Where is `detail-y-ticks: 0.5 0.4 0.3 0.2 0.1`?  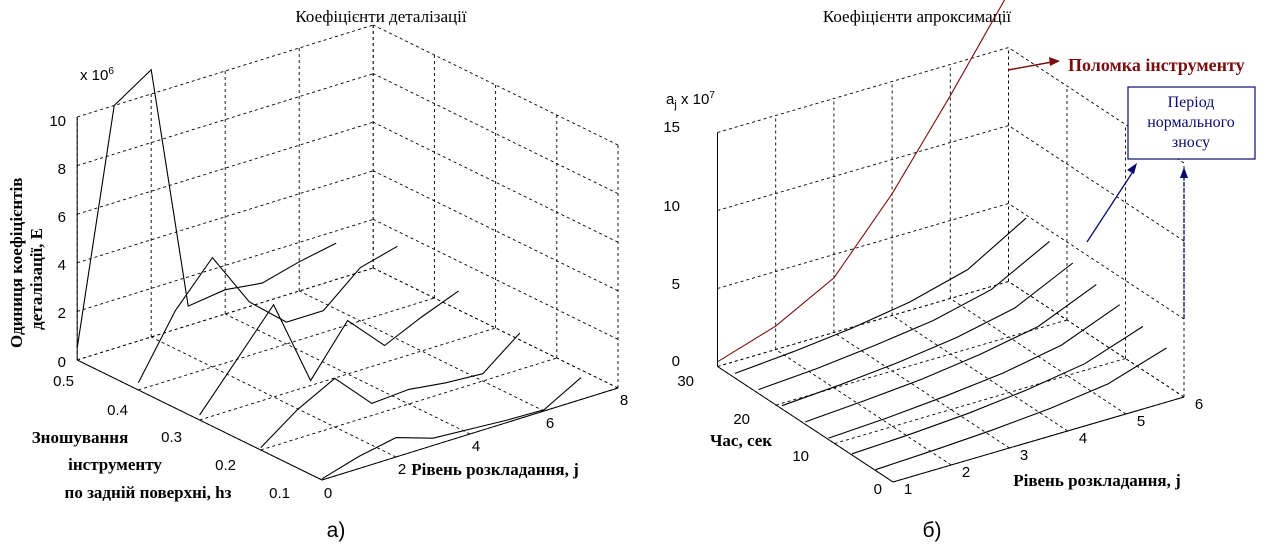 detail-y-ticks: 0.5 0.4 0.3 0.2 0.1 is located at coordinates (171, 437).